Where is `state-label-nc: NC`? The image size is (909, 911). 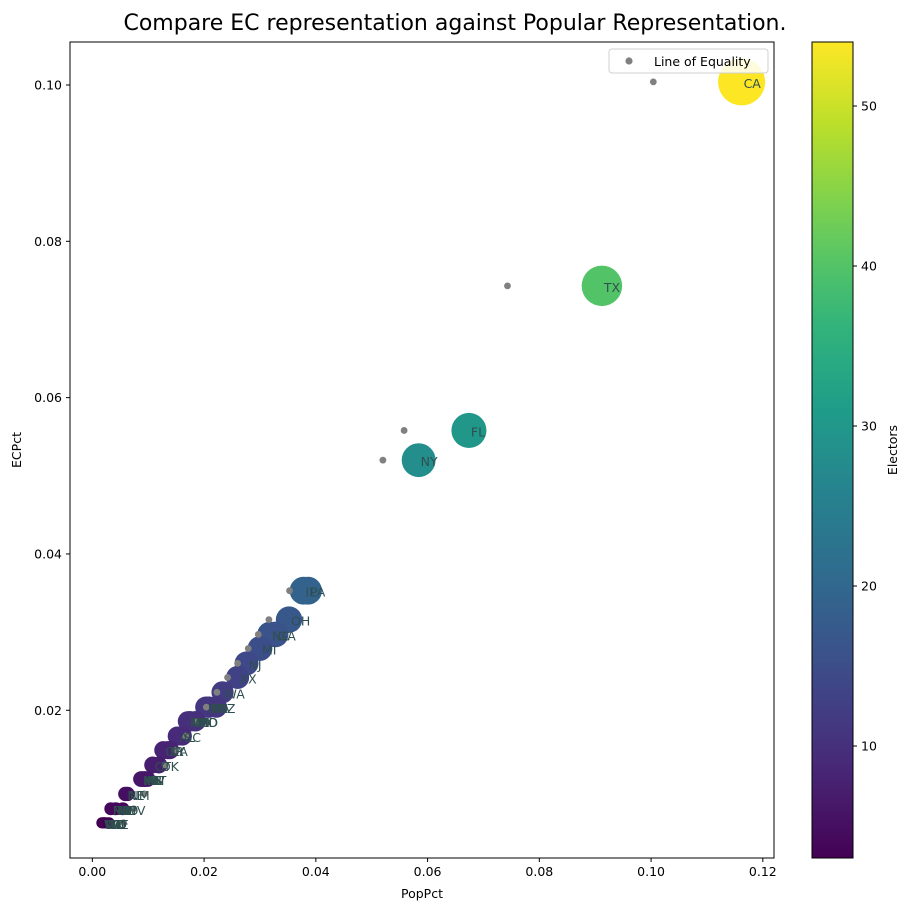 state-label-nc: NC is located at coordinates (281, 635).